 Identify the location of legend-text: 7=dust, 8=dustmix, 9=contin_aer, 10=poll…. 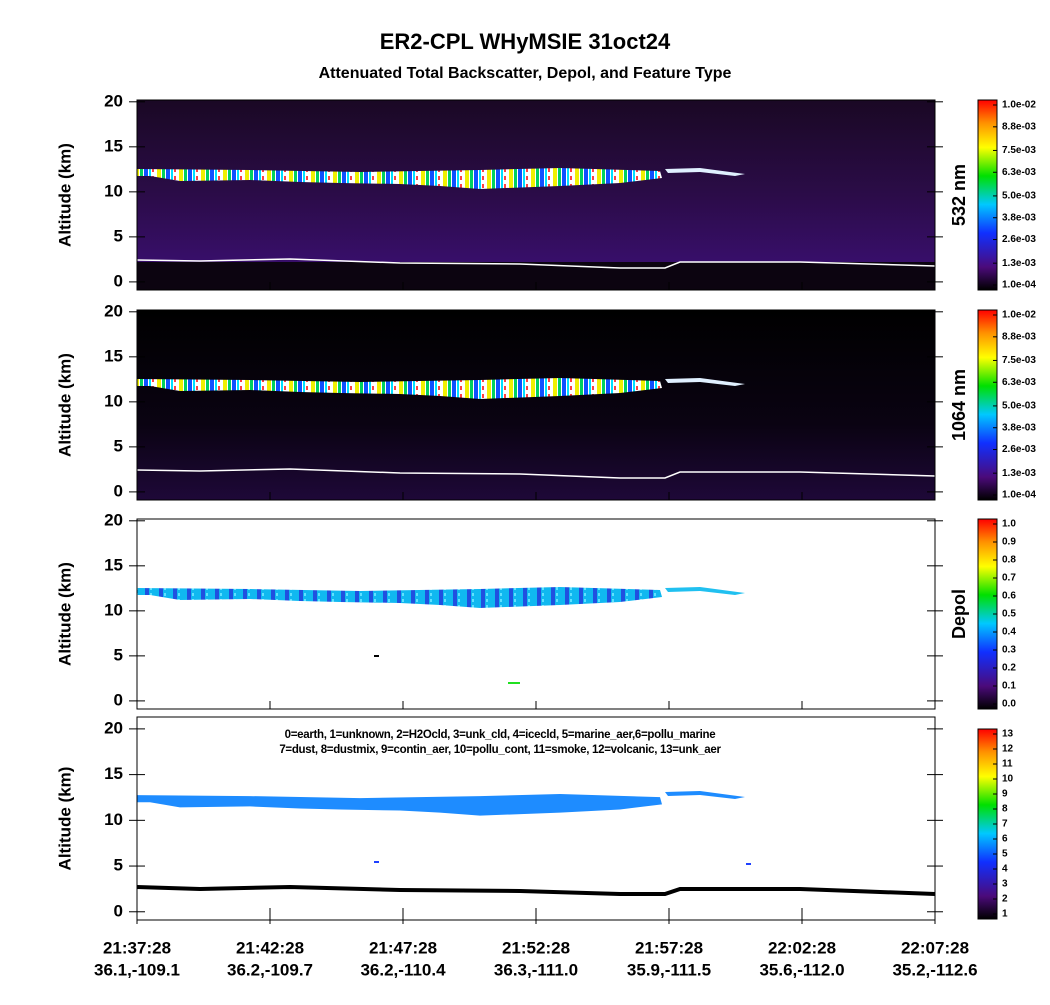
(500, 750).